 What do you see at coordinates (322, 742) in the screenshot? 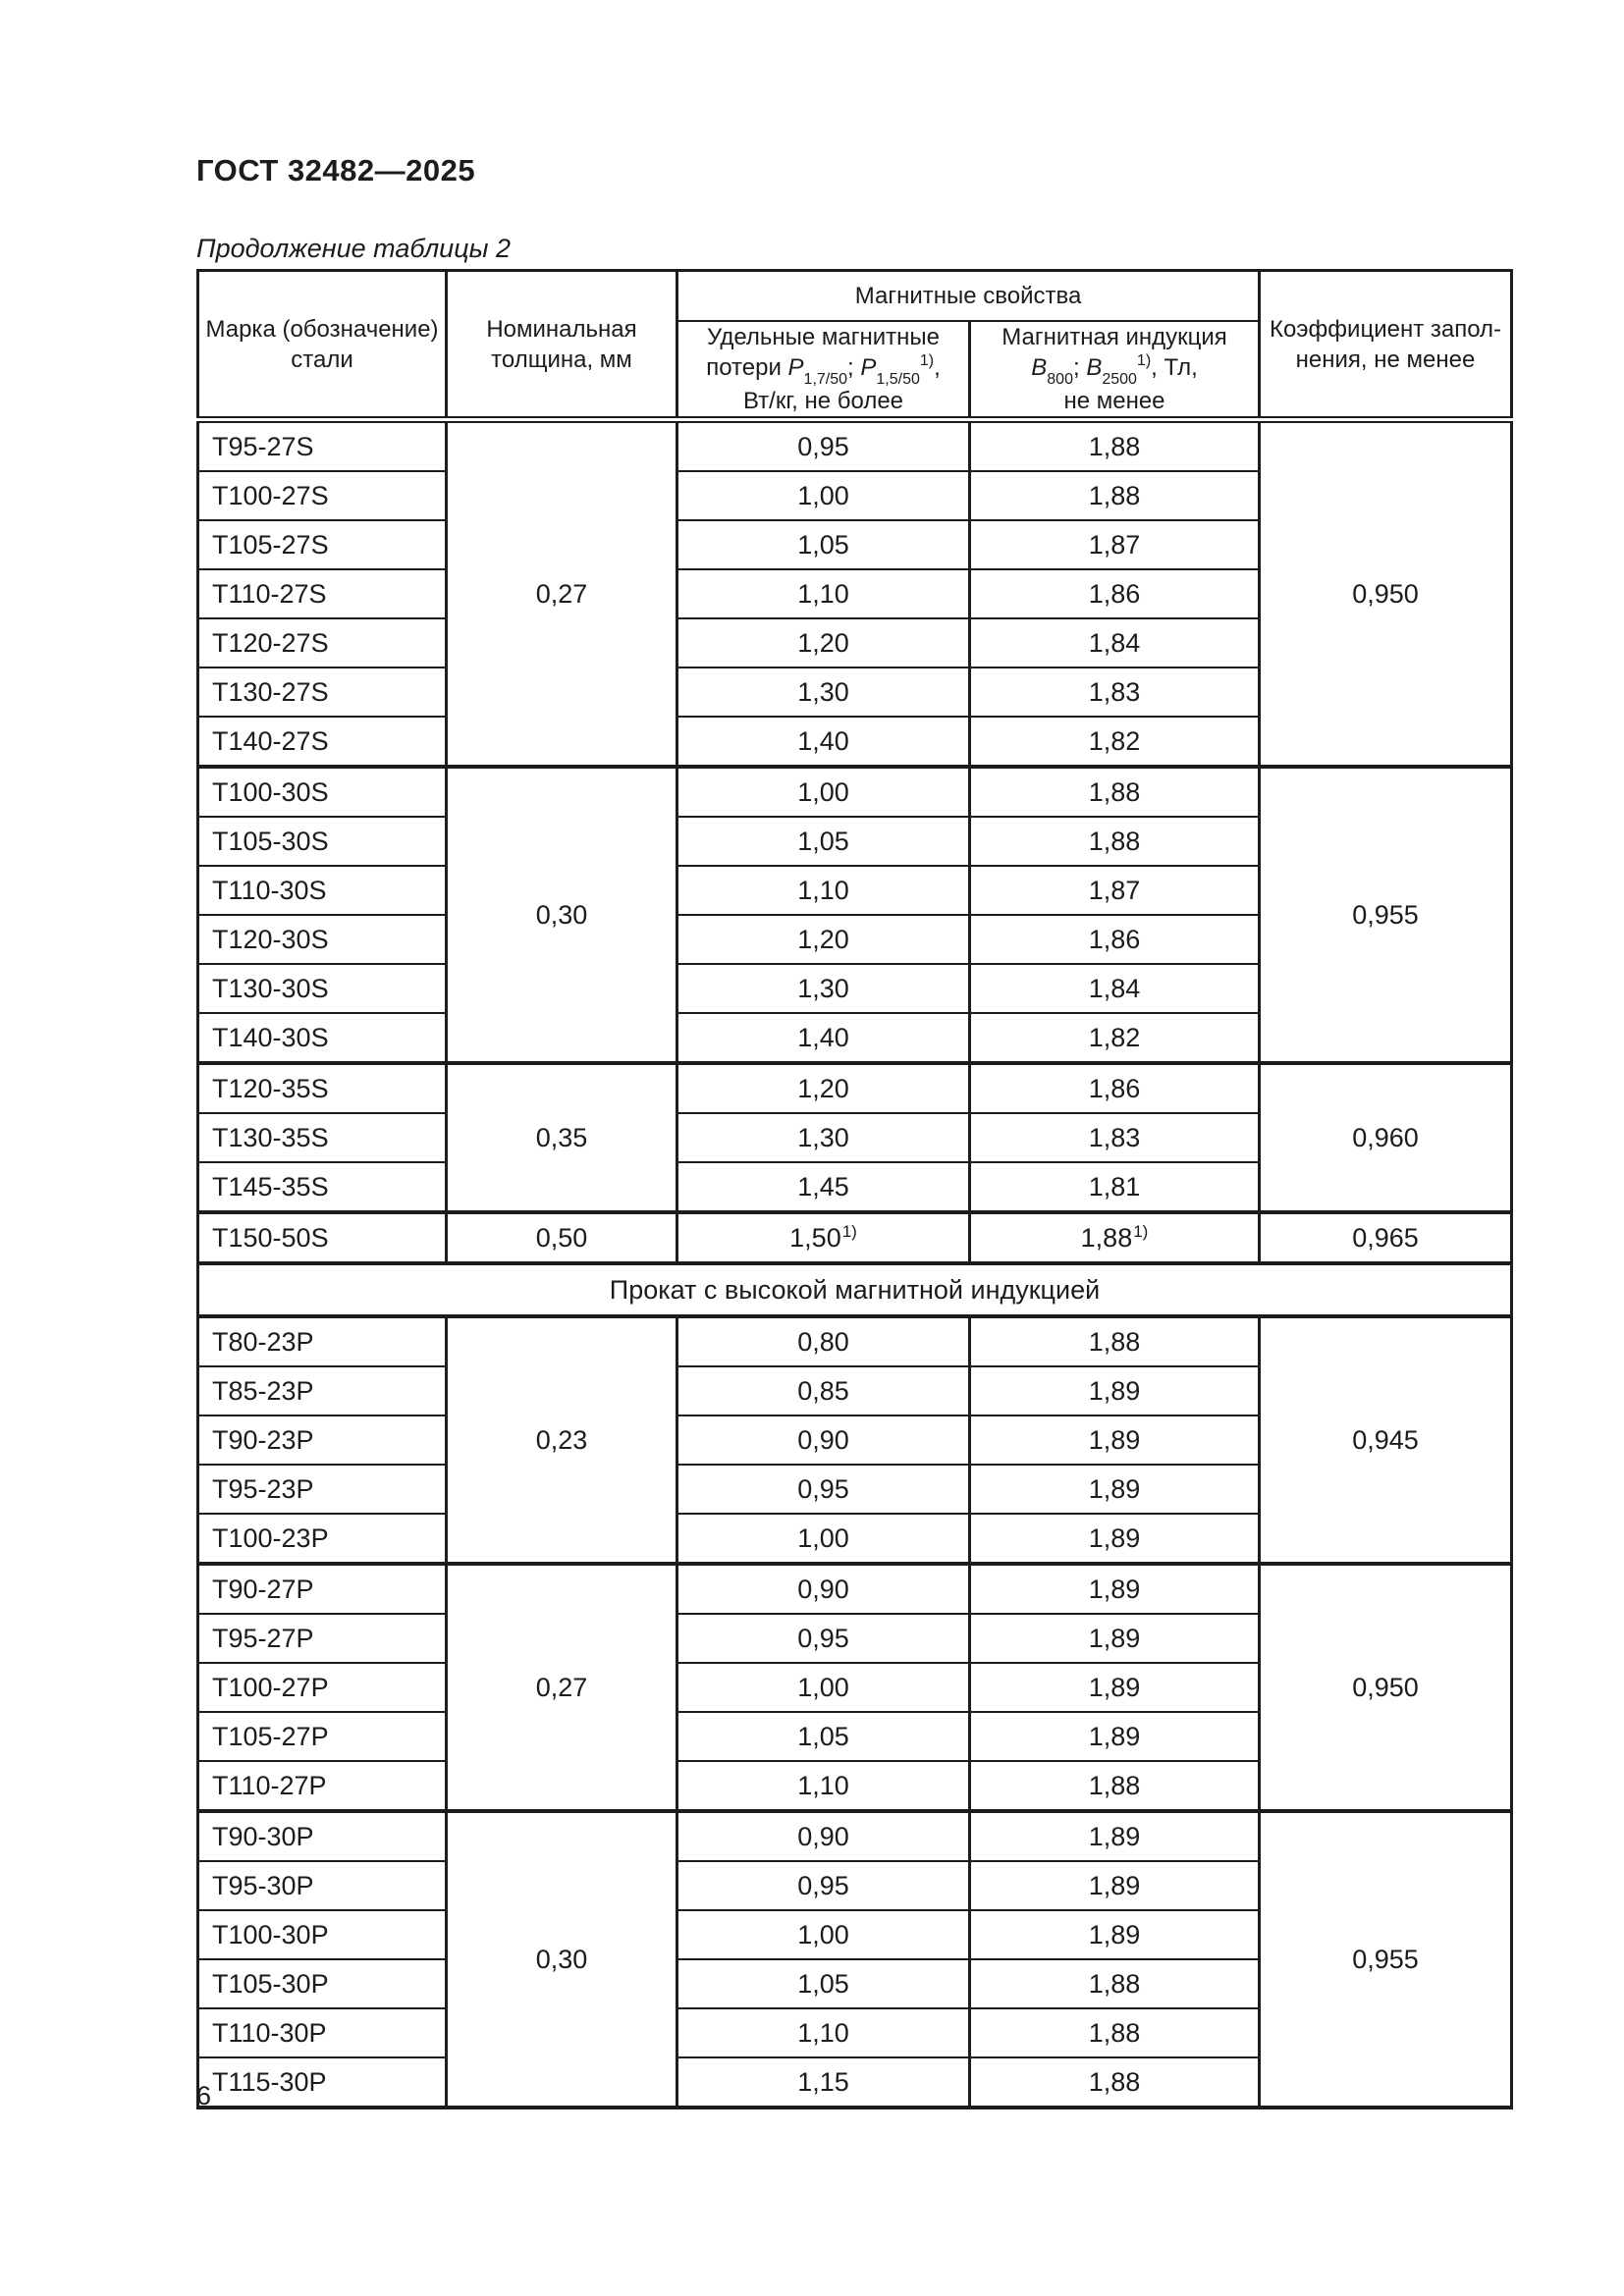
I see `grade-cell: T140-27S` at bounding box center [322, 742].